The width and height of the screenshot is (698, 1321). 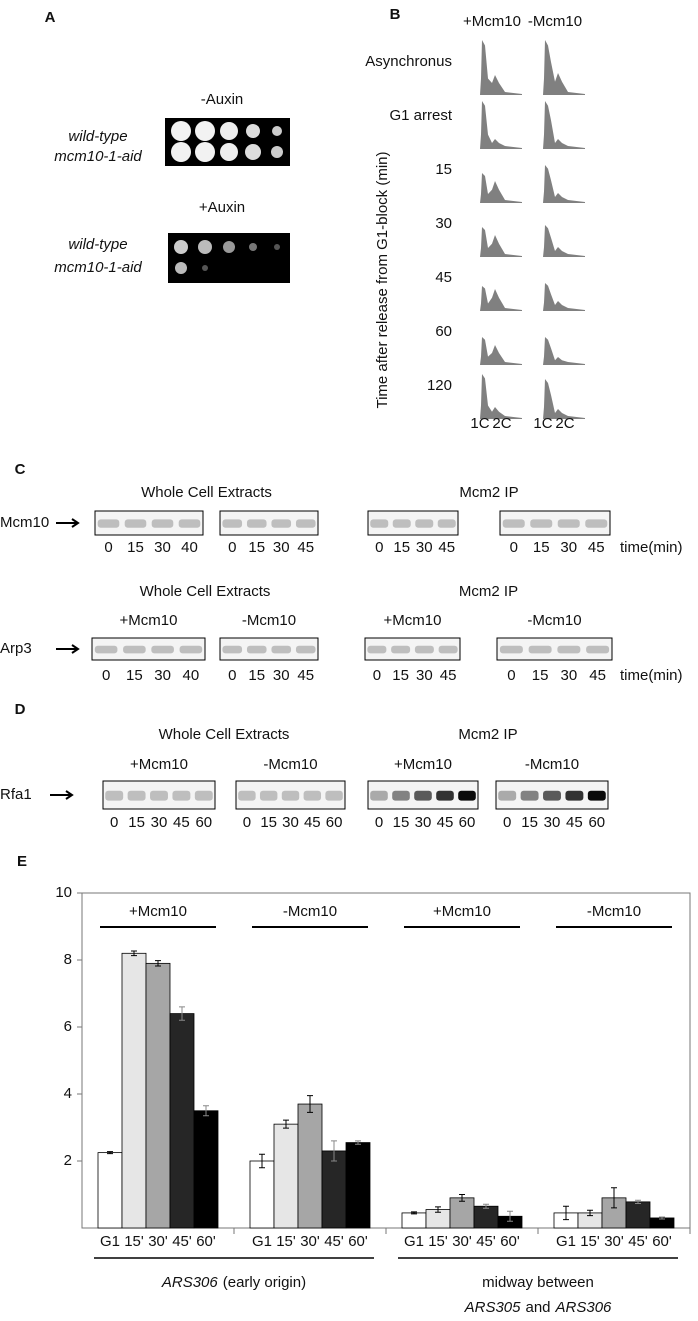 I want to click on dna-content-label: 1C, so click(x=542, y=423).